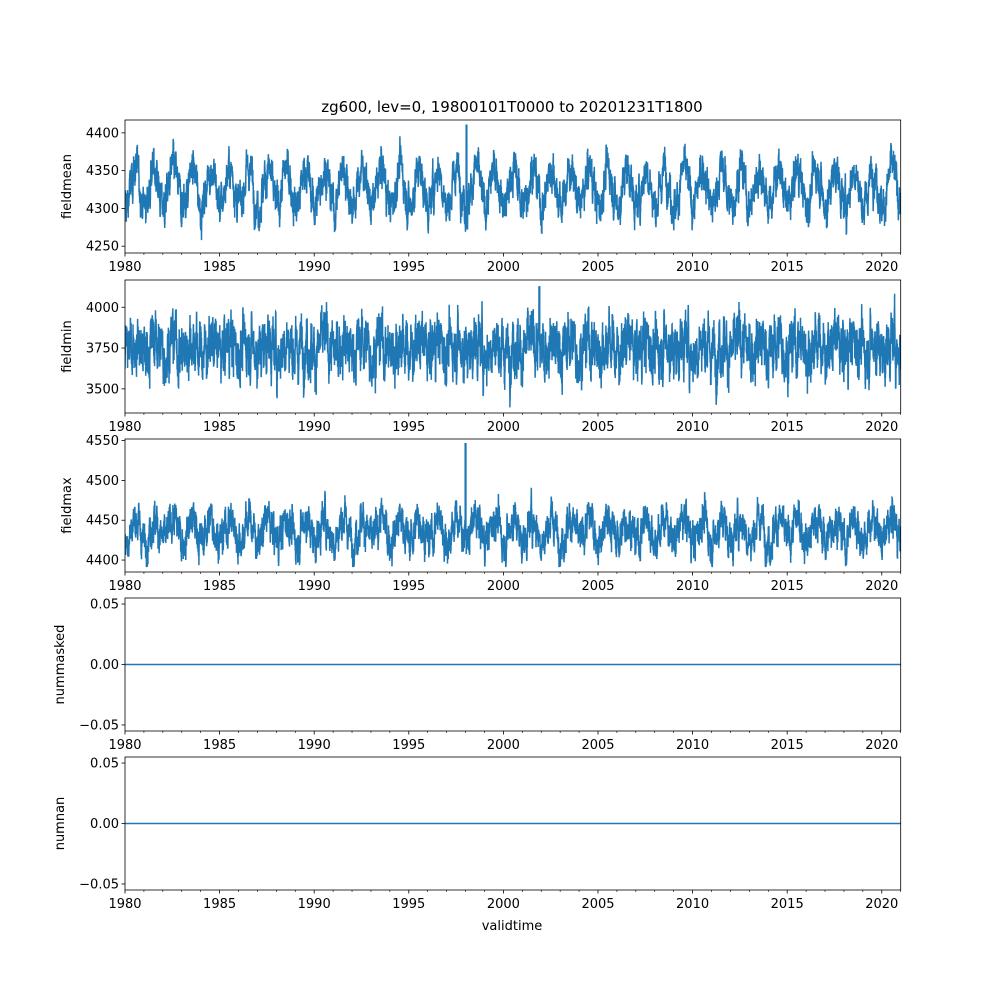 The width and height of the screenshot is (1000, 1005). What do you see at coordinates (102, 308) in the screenshot?
I see `y-tick-label: 4000` at bounding box center [102, 308].